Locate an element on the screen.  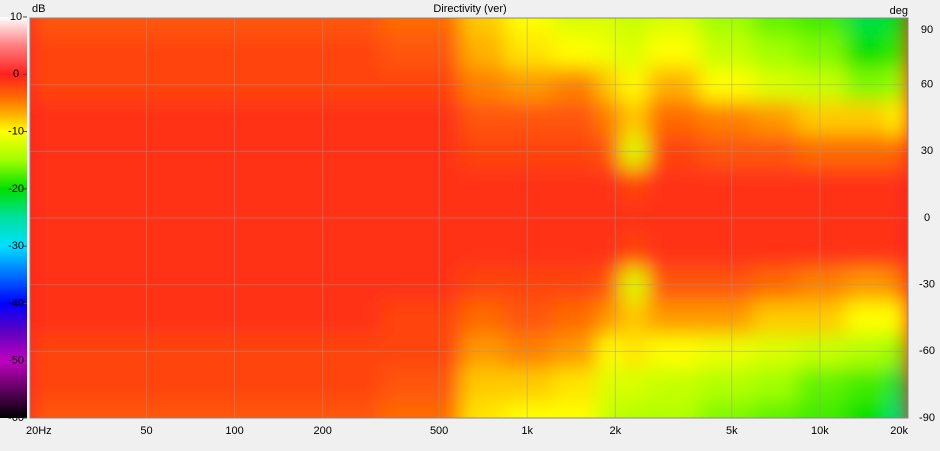
colorbar-tick-label: -10 is located at coordinates (16, 131).